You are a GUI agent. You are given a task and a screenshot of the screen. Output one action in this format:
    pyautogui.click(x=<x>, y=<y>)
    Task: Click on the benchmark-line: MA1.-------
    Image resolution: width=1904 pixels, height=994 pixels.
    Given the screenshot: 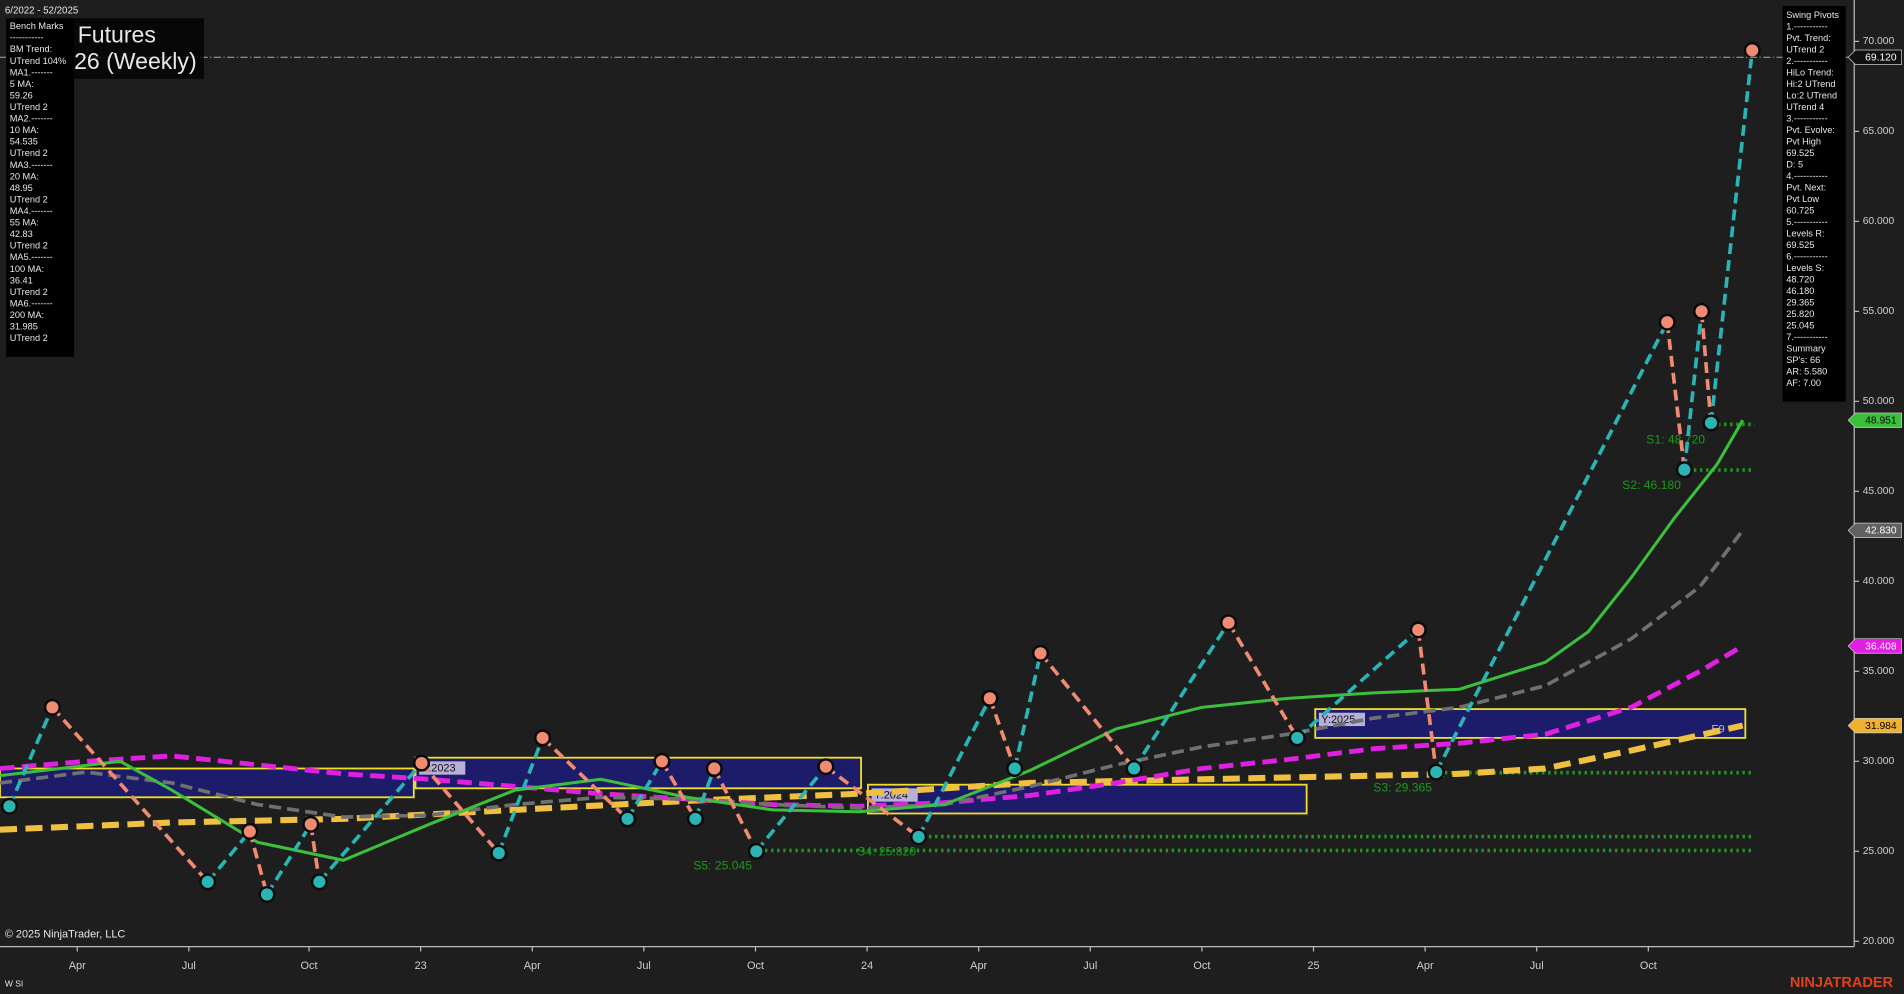 What is the action you would take?
    pyautogui.click(x=31, y=72)
    